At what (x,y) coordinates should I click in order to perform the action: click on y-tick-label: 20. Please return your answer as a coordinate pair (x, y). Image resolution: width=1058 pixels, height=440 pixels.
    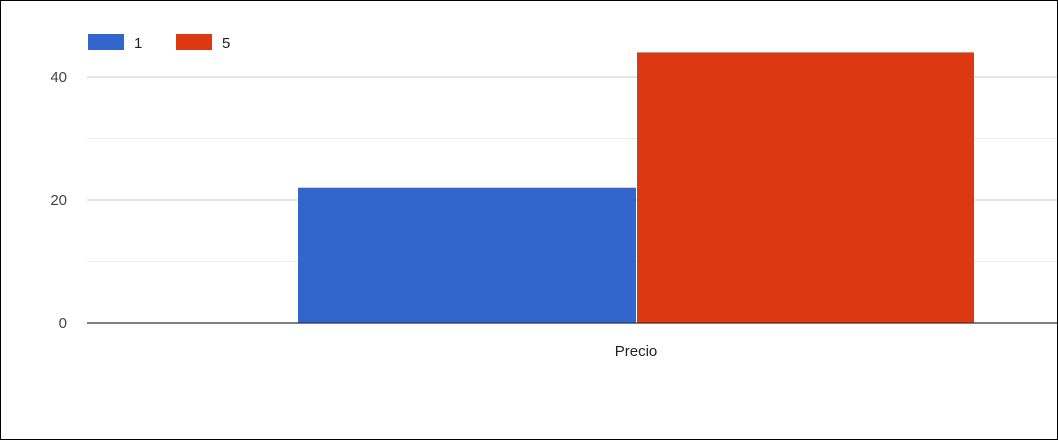
    Looking at the image, I should click on (58, 200).